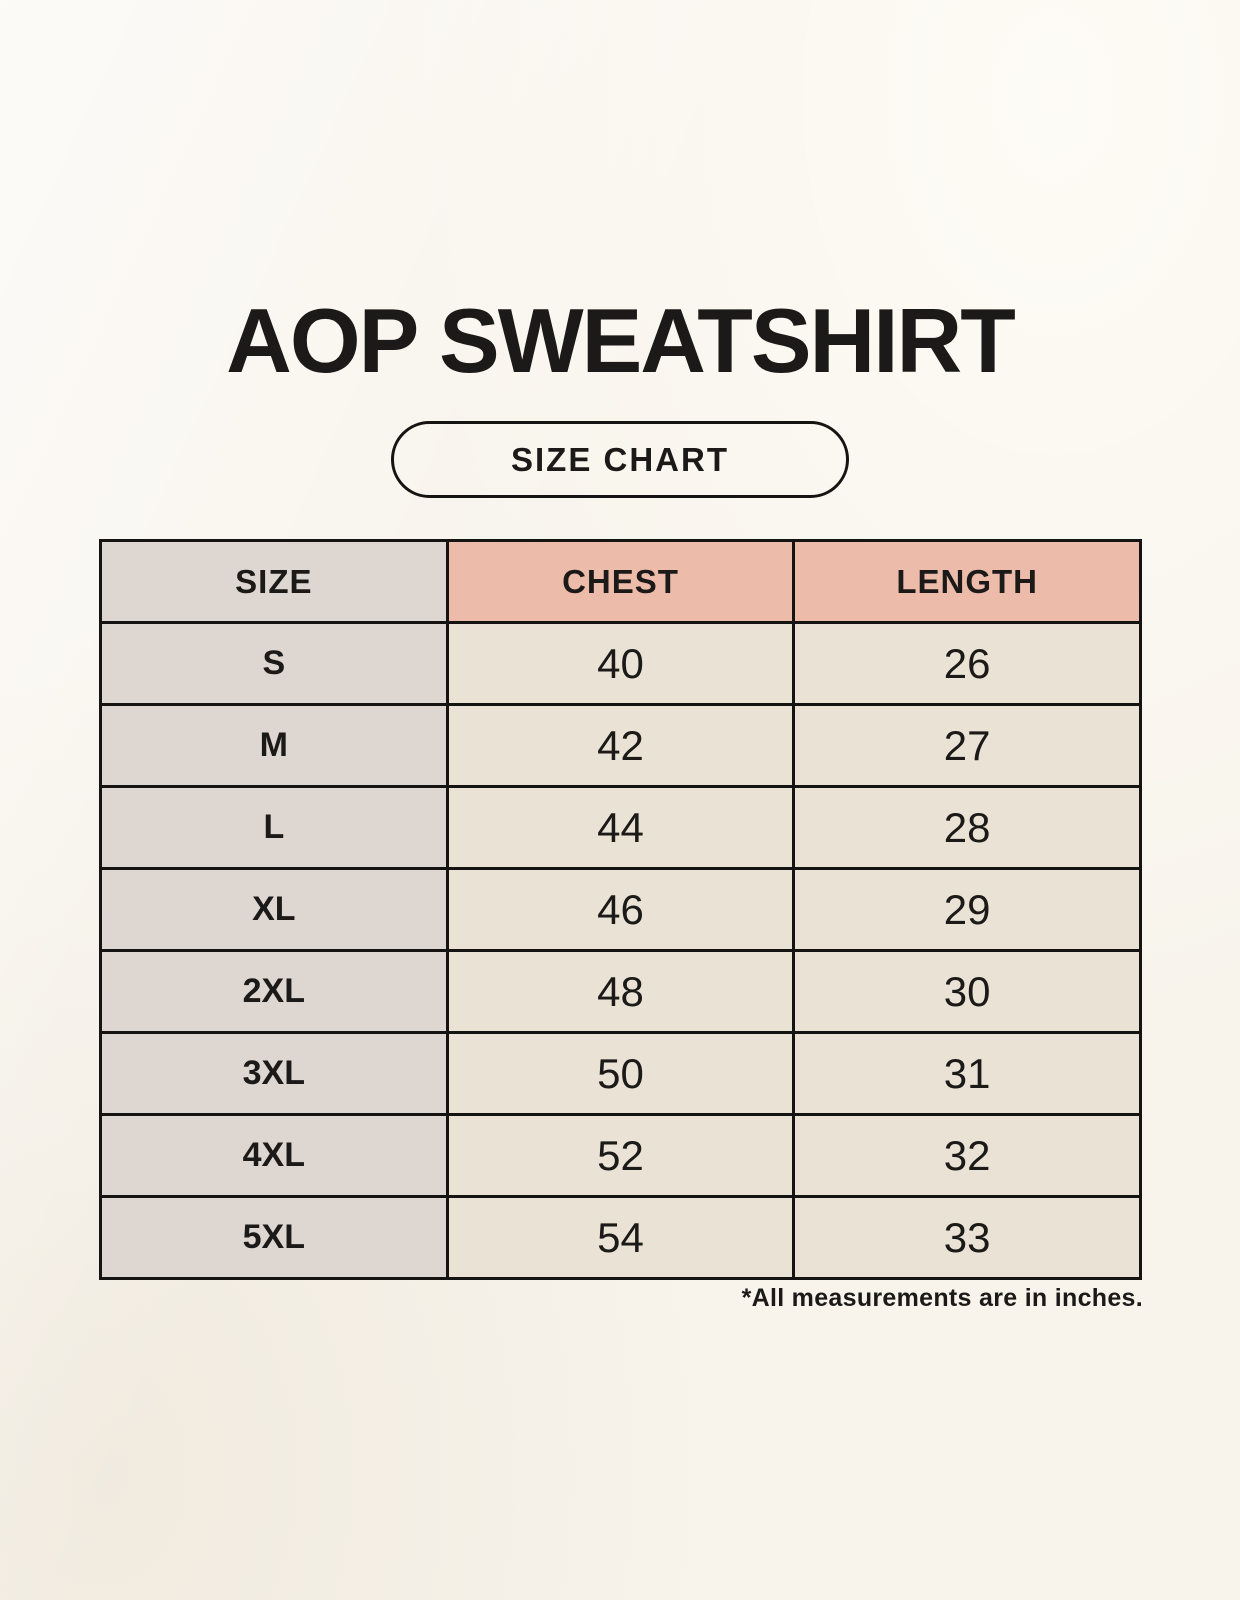  Describe the element at coordinates (967, 1155) in the screenshot. I see `length-cell: 32` at that location.